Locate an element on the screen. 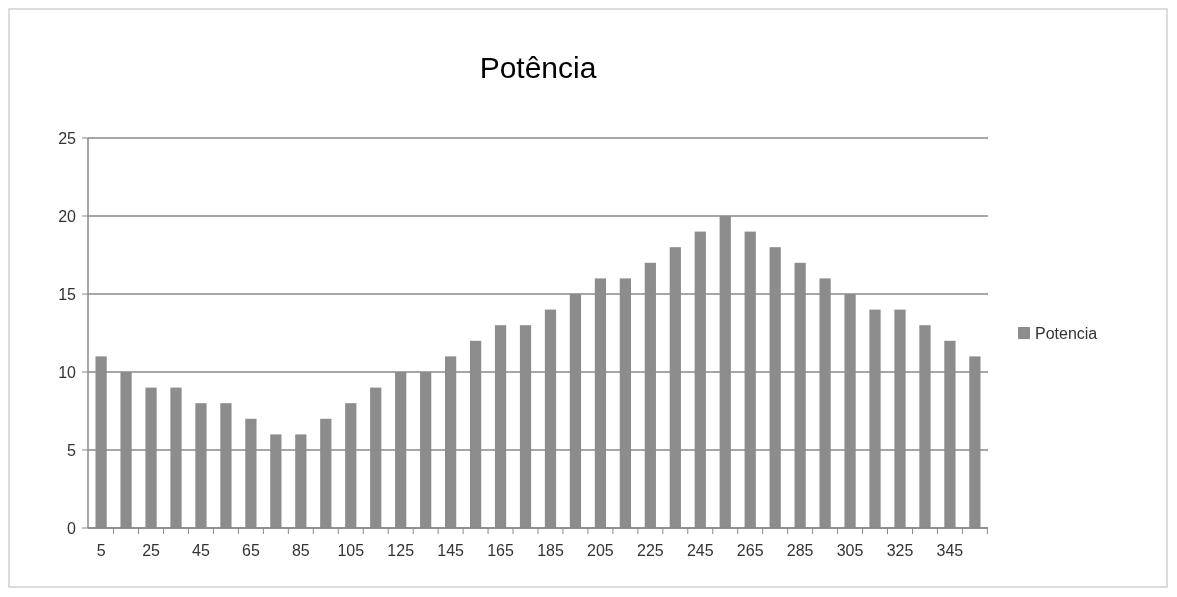 This screenshot has height=597, width=1177. x-tick-label: 225 is located at coordinates (650, 550).